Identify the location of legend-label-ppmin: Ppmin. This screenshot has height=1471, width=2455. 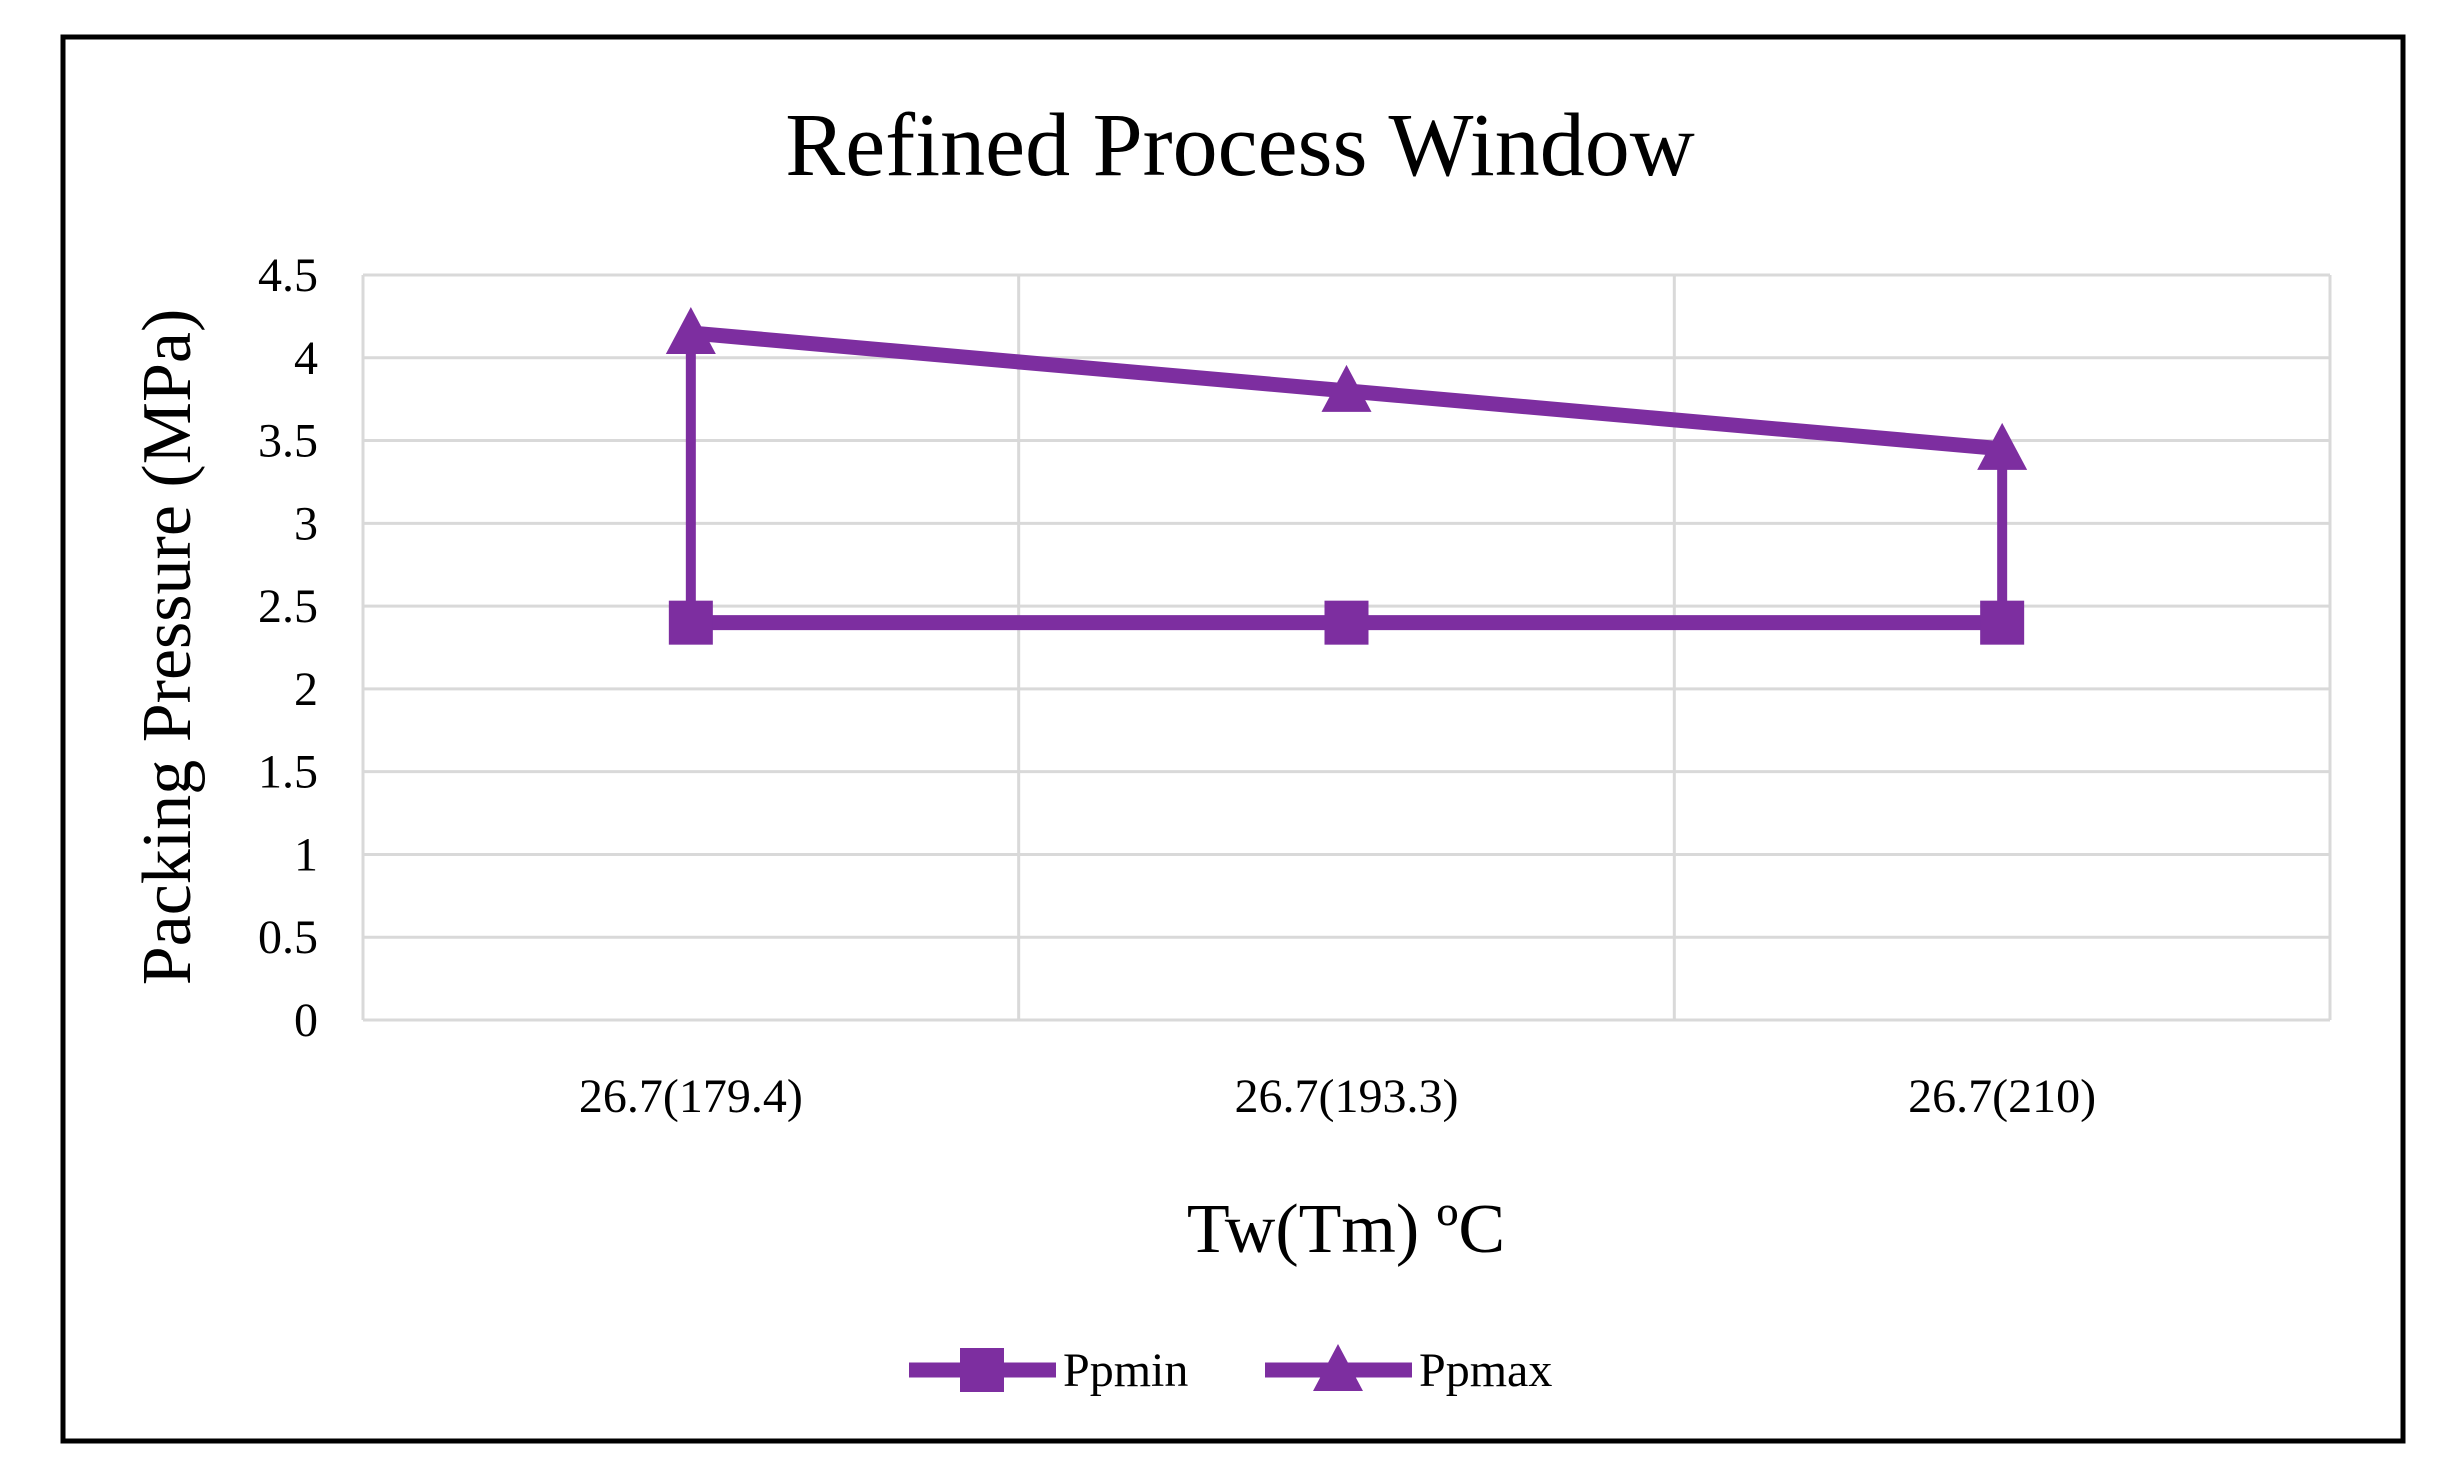
(1125, 1370).